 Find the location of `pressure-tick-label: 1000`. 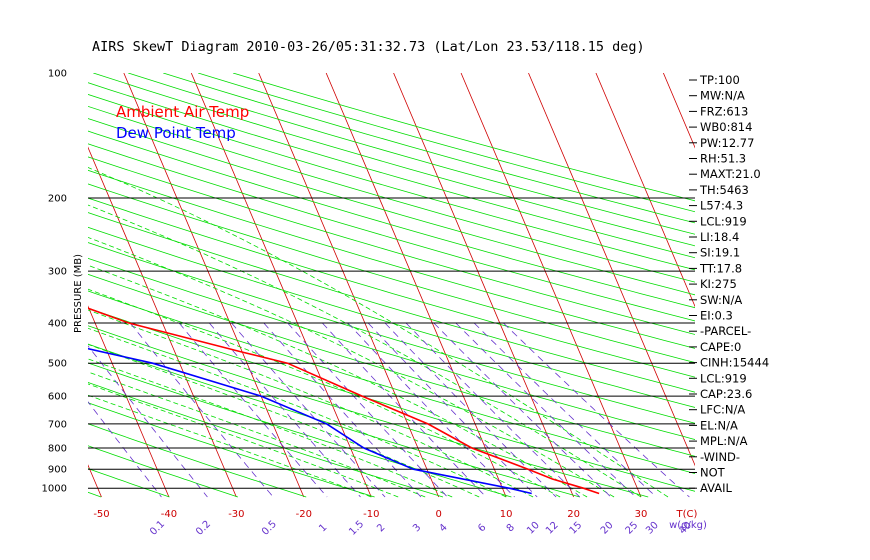

pressure-tick-label: 1000 is located at coordinates (54, 489).